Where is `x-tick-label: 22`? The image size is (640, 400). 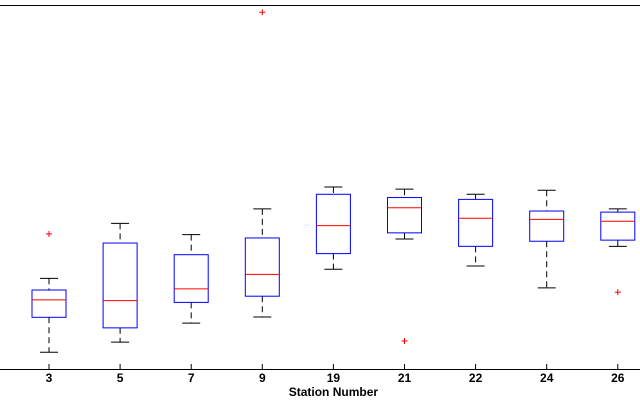
x-tick-label: 22 is located at coordinates (476, 378).